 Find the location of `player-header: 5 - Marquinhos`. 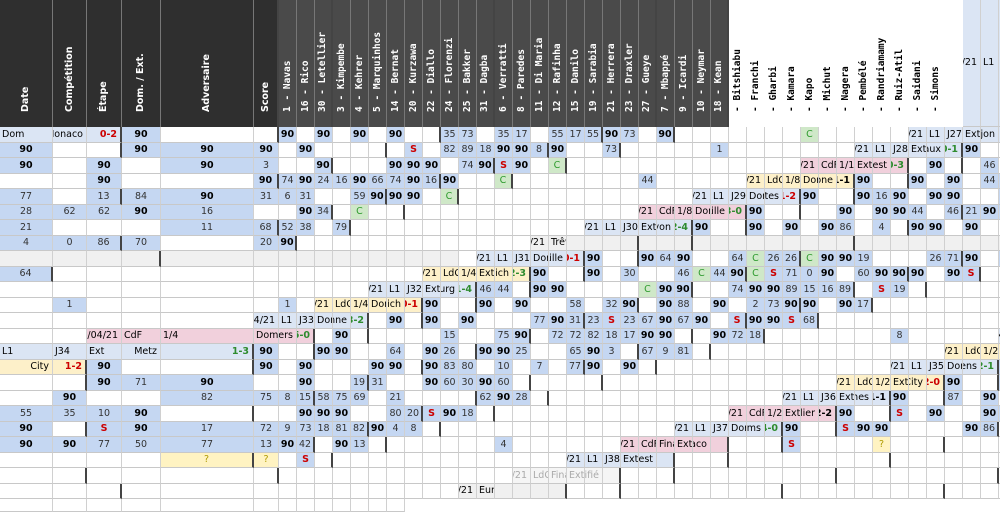

player-header: 5 - Marquinhos is located at coordinates (378, 63).